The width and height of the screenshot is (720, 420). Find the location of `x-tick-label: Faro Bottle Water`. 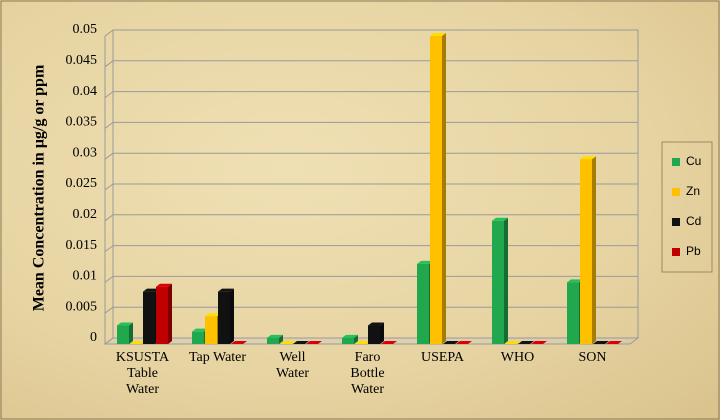

x-tick-label: Faro Bottle Water is located at coordinates (367, 373).